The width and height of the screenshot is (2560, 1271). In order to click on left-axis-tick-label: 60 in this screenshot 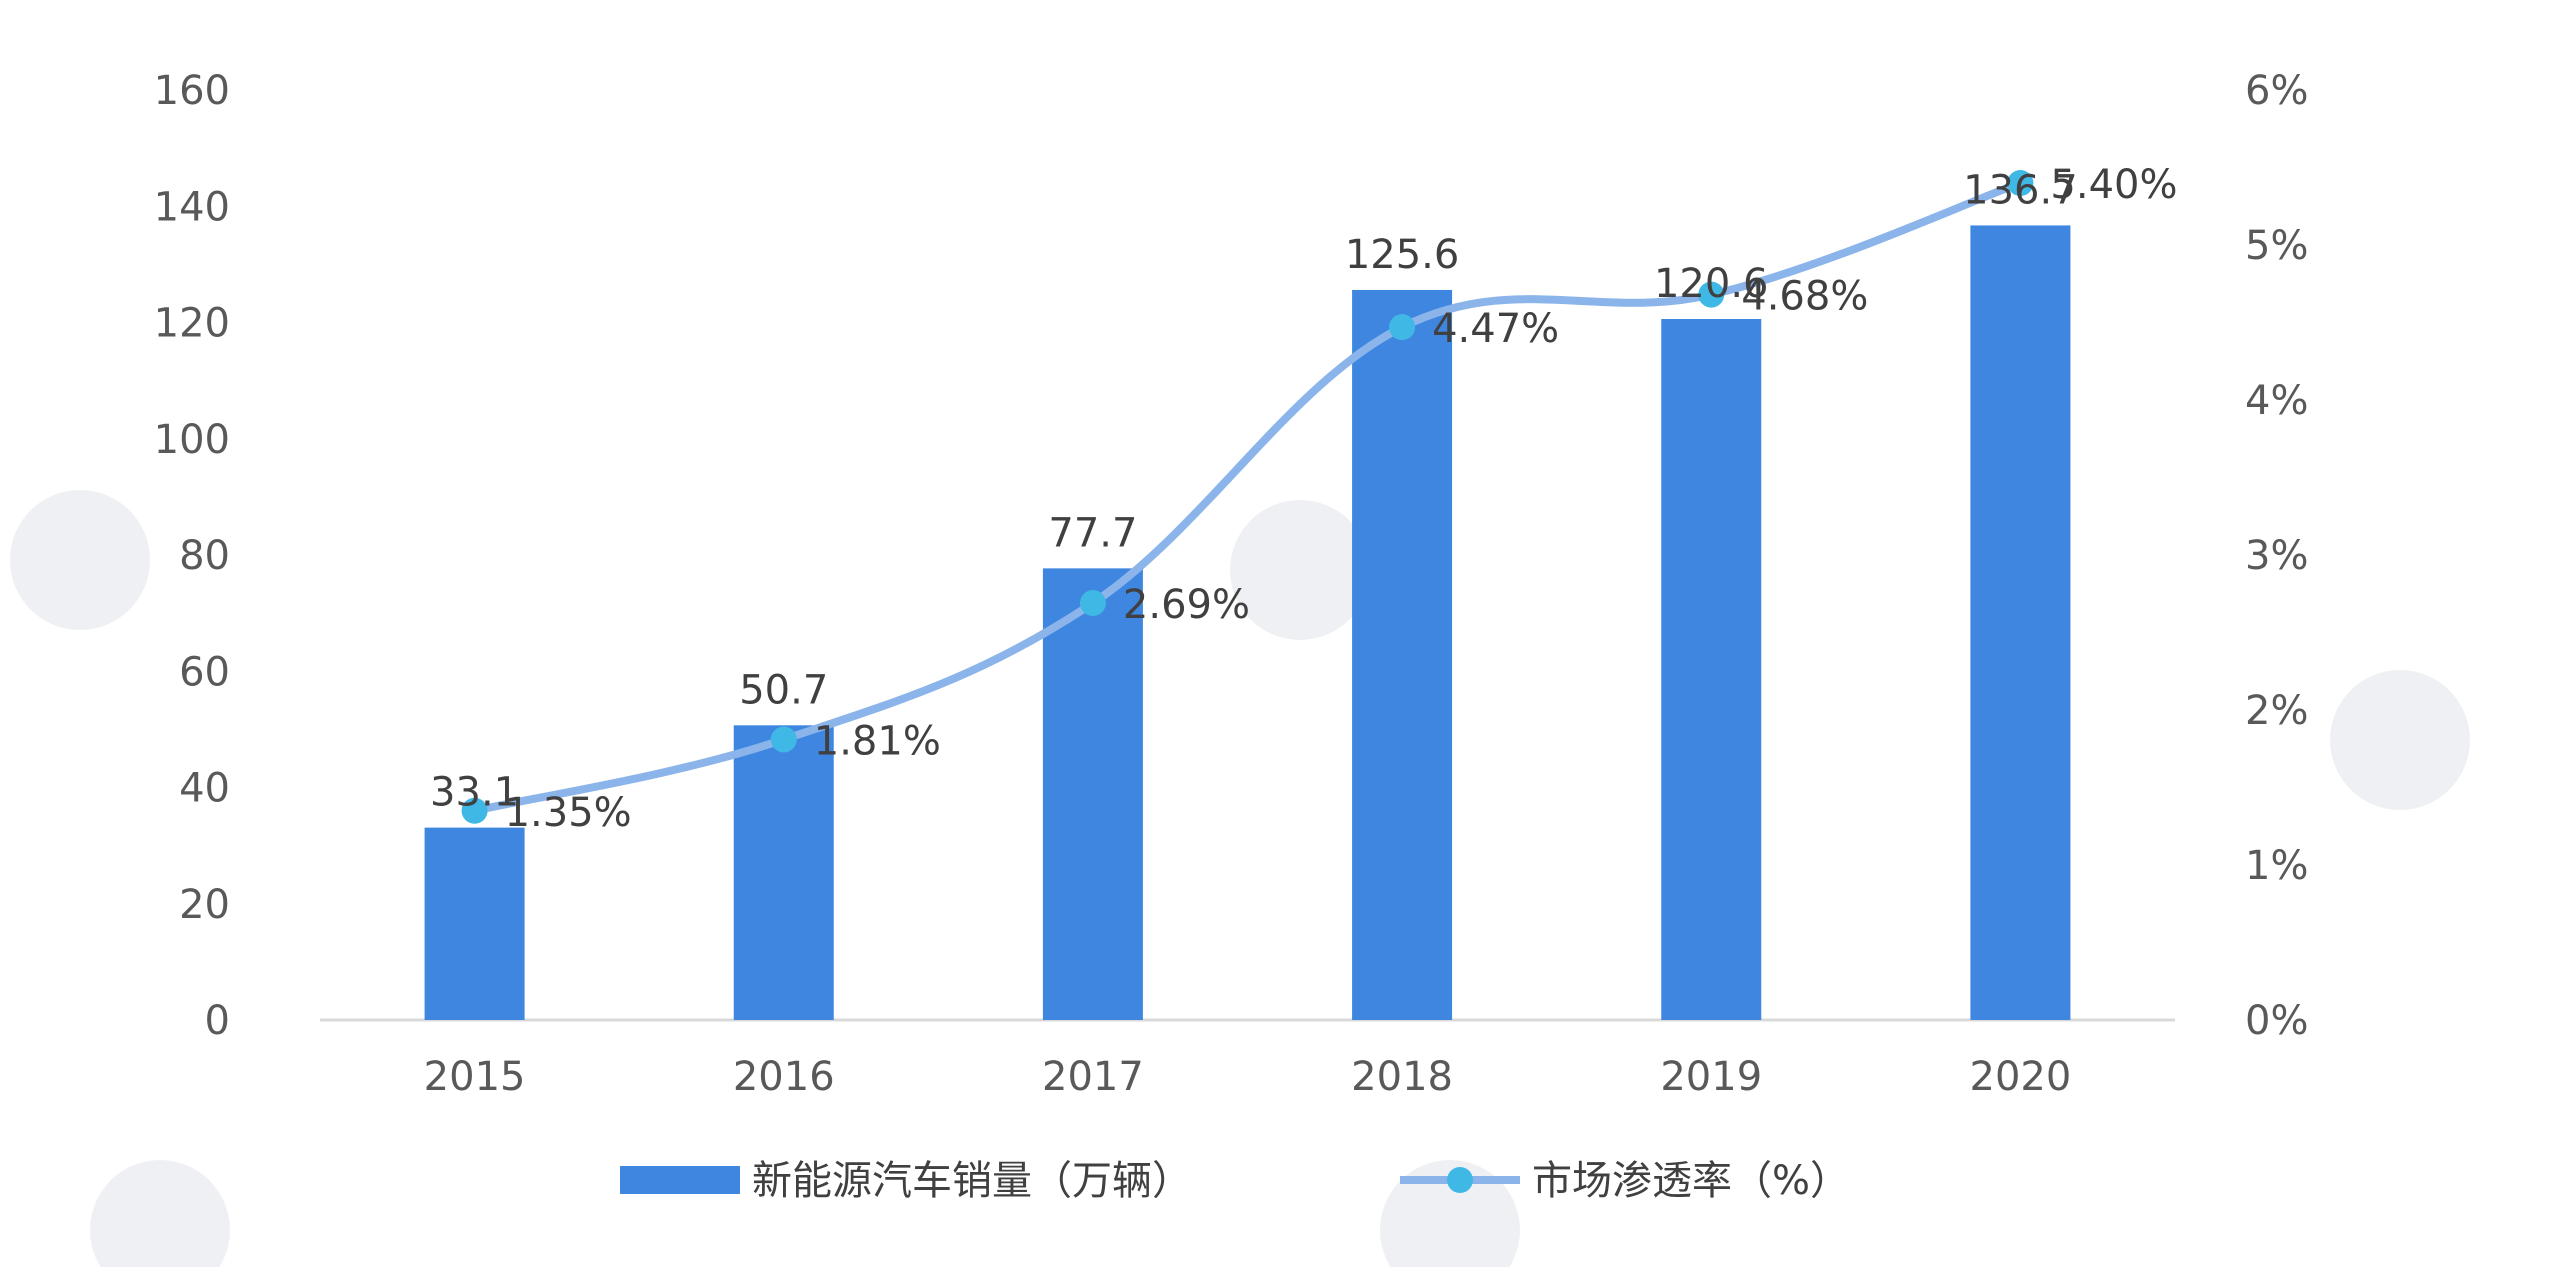, I will do `click(204, 672)`.